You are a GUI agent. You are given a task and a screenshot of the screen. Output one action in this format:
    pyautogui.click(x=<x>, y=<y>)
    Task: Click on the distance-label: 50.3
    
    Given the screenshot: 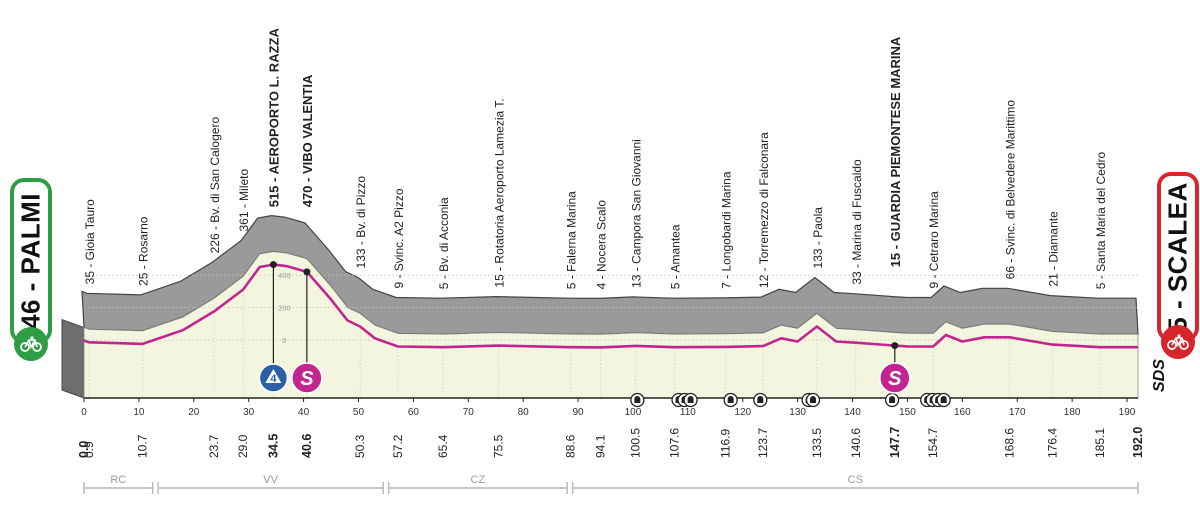 What is the action you would take?
    pyautogui.click(x=360, y=446)
    